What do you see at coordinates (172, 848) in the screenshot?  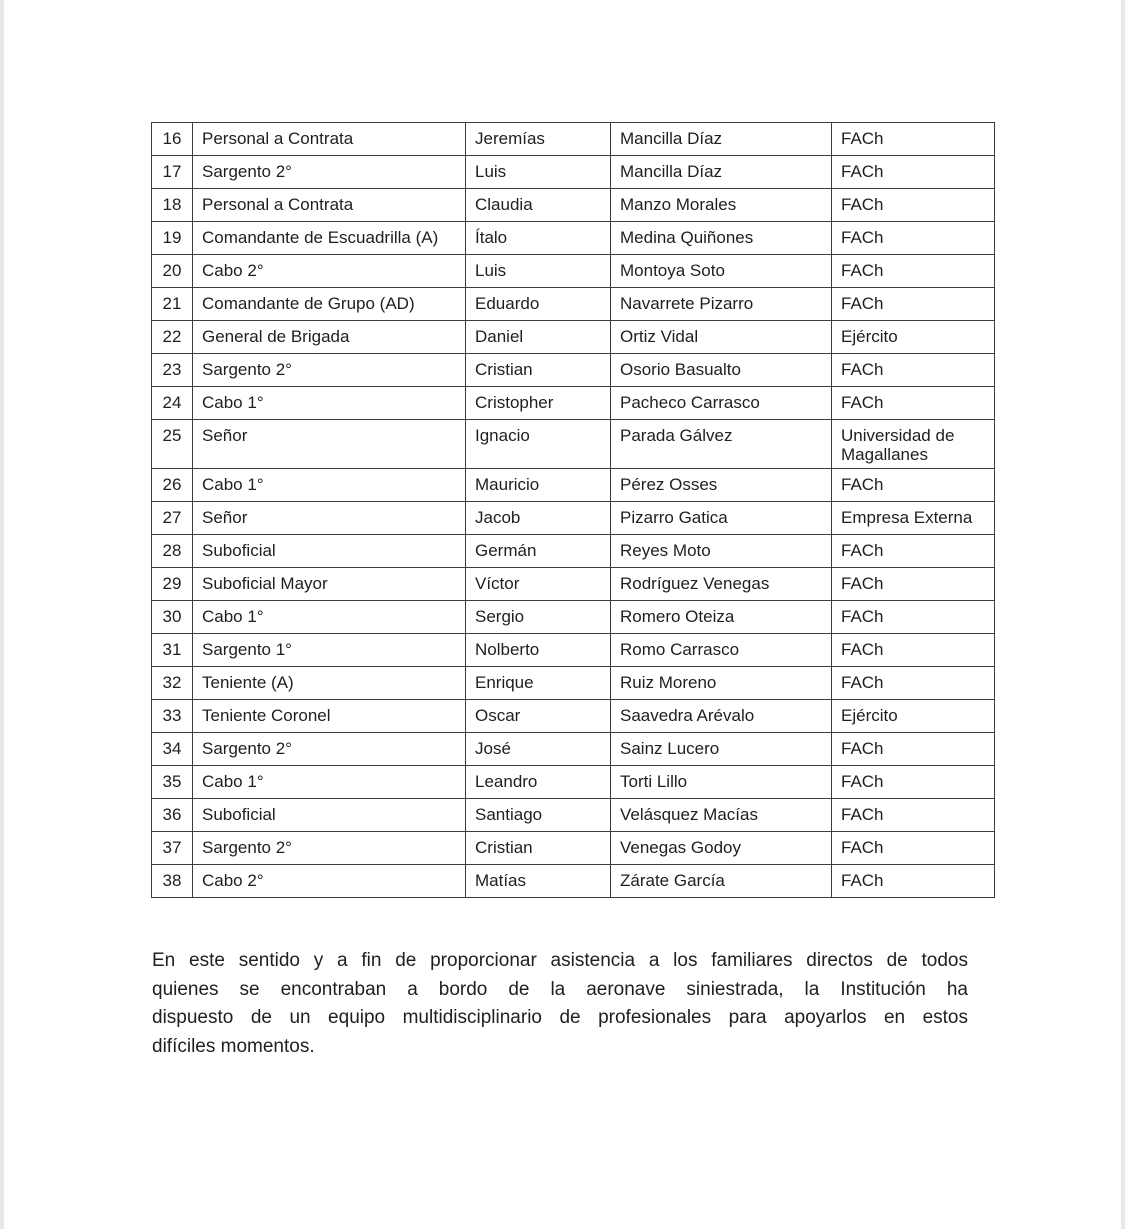 I see `cell-number: 37` at bounding box center [172, 848].